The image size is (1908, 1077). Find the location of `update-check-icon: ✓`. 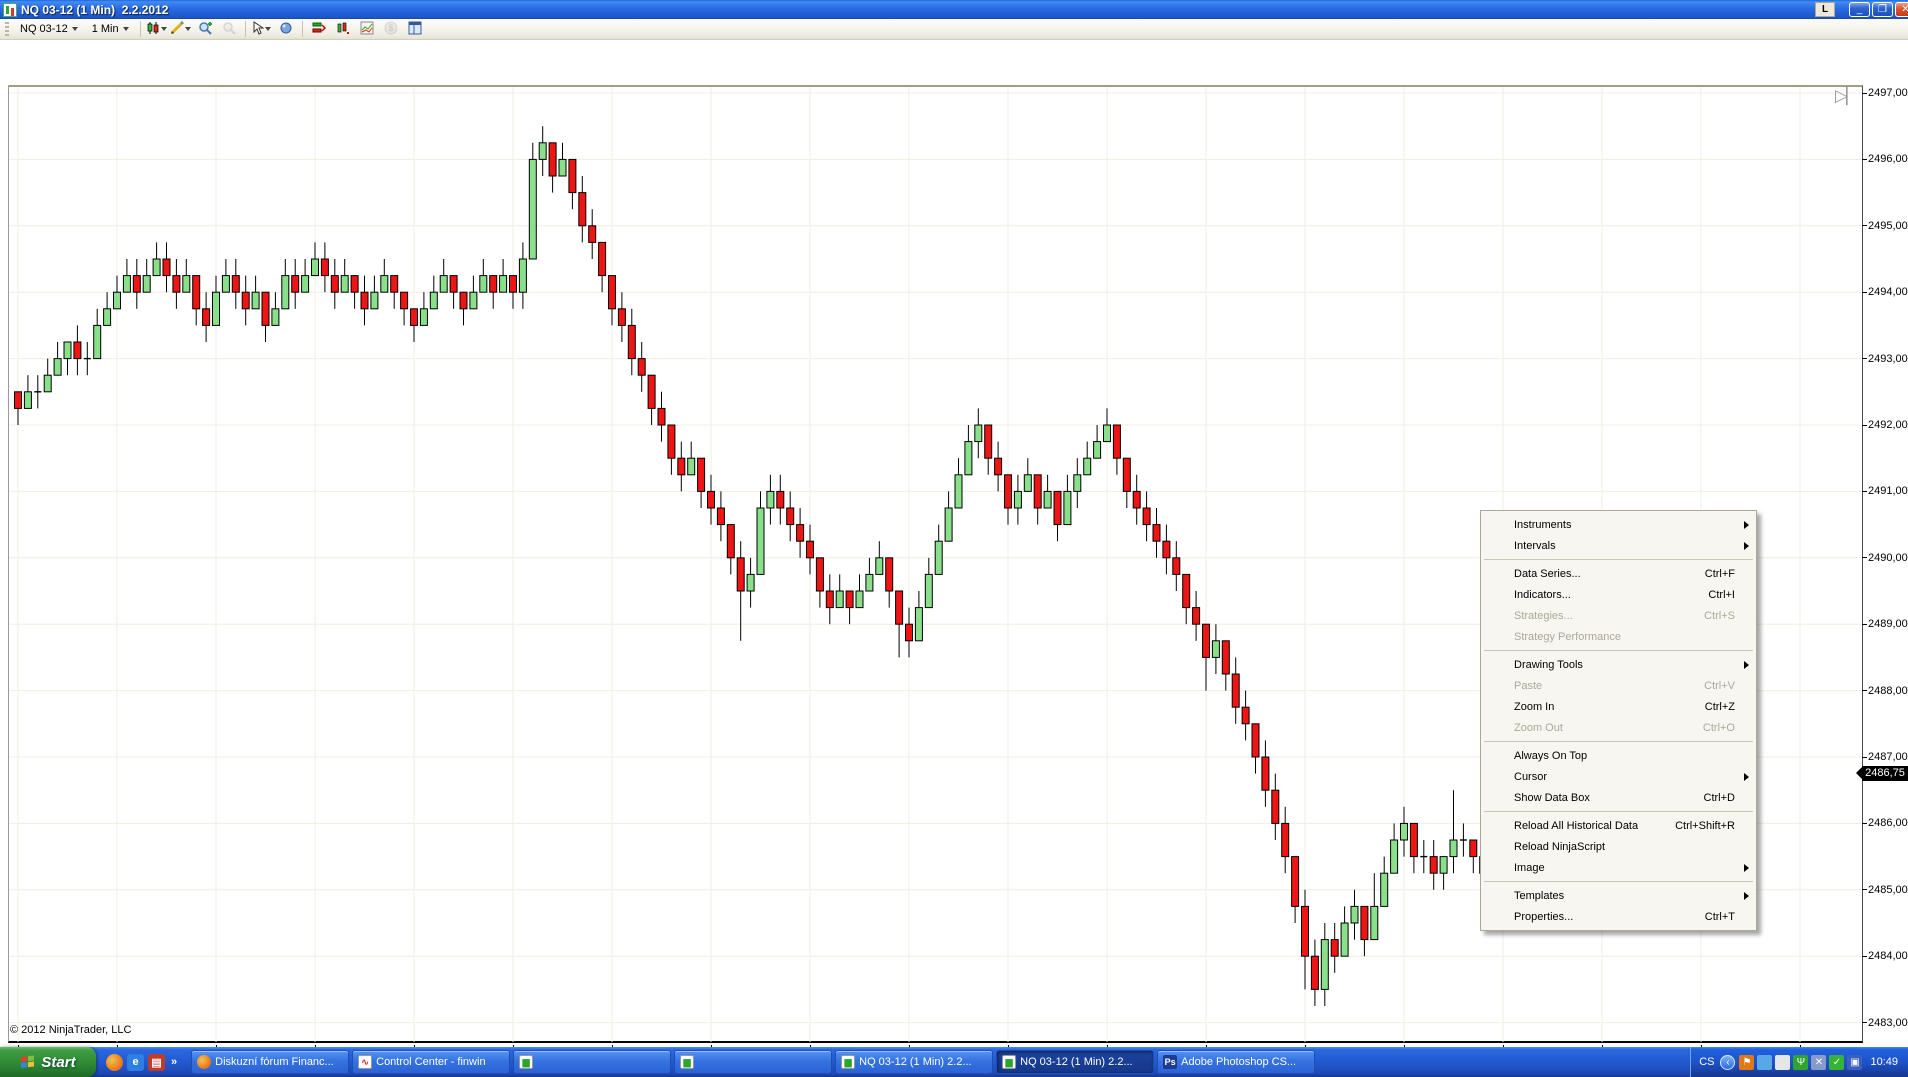

update-check-icon: ✓ is located at coordinates (1837, 1062).